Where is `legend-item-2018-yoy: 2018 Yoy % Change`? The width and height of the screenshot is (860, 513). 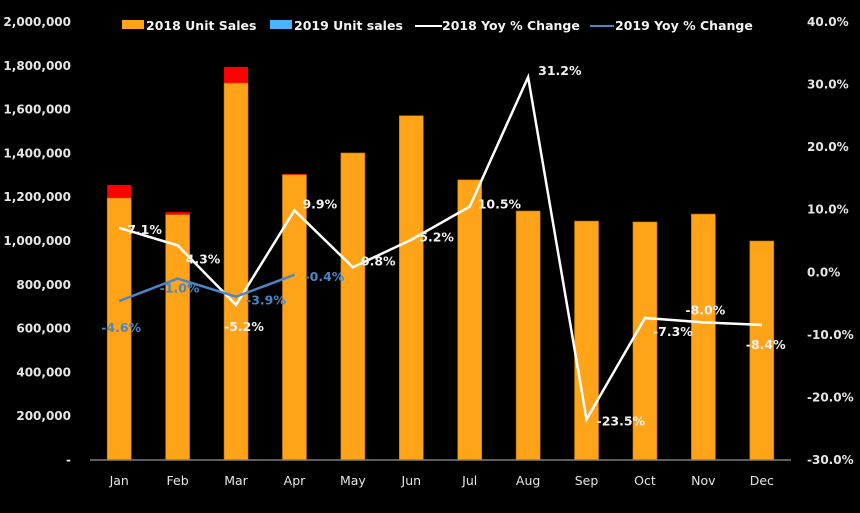 legend-item-2018-yoy: 2018 Yoy % Change is located at coordinates (497, 25).